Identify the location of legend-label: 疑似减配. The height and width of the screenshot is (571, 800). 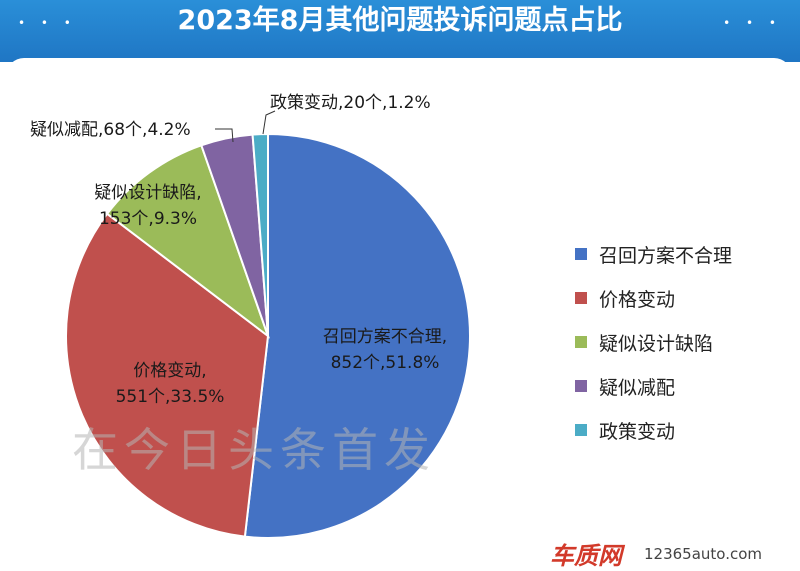
(637, 387).